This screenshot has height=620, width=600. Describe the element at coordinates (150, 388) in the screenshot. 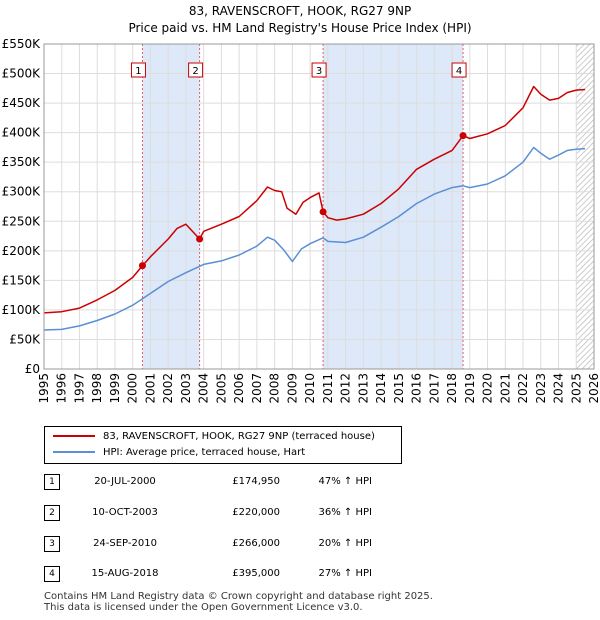

I see `x-tick-label: 2001` at that location.